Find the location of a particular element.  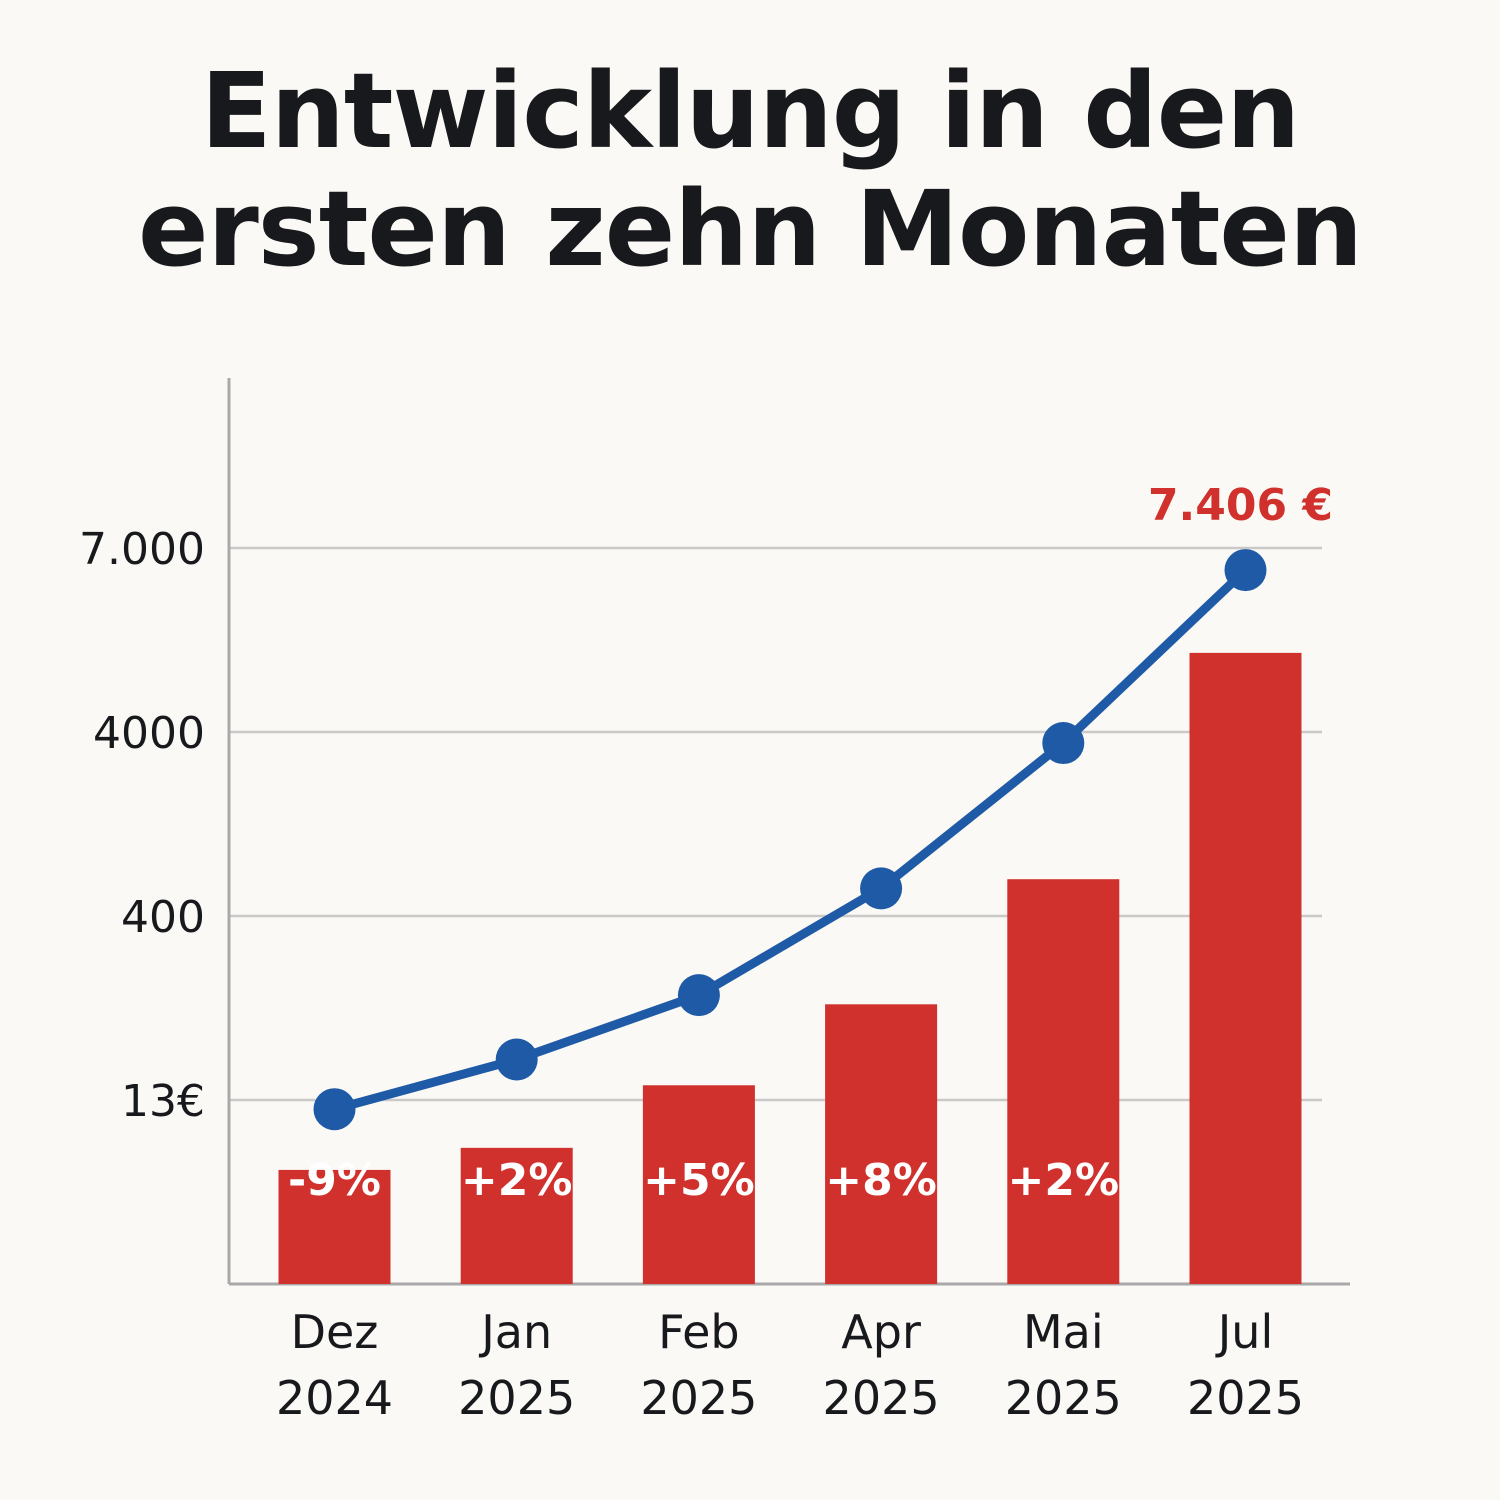

bar-label-1: +2% is located at coordinates (517, 1180).